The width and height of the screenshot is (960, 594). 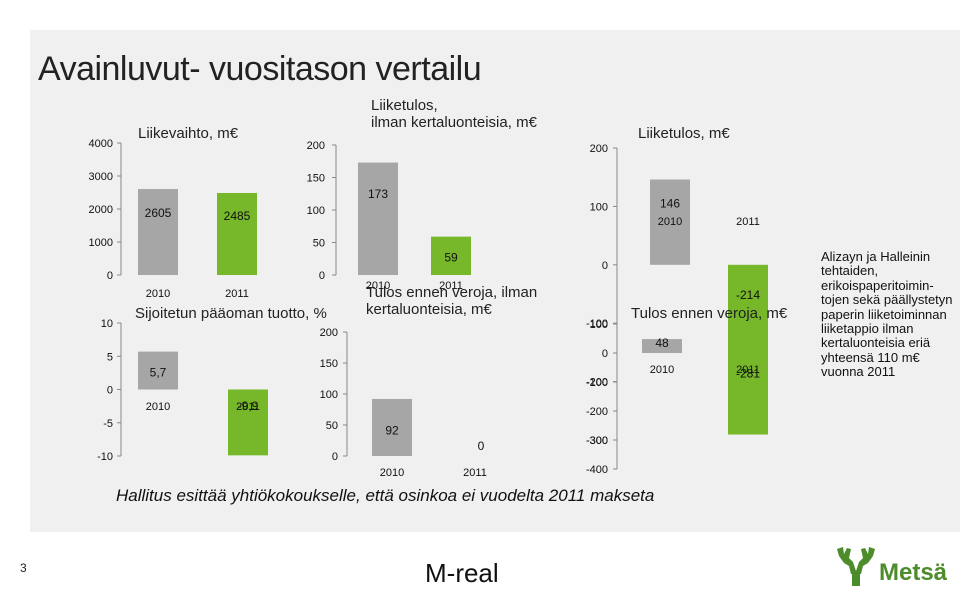 I want to click on liiketulos_ilman-tick-label: 200, so click(x=316, y=146).